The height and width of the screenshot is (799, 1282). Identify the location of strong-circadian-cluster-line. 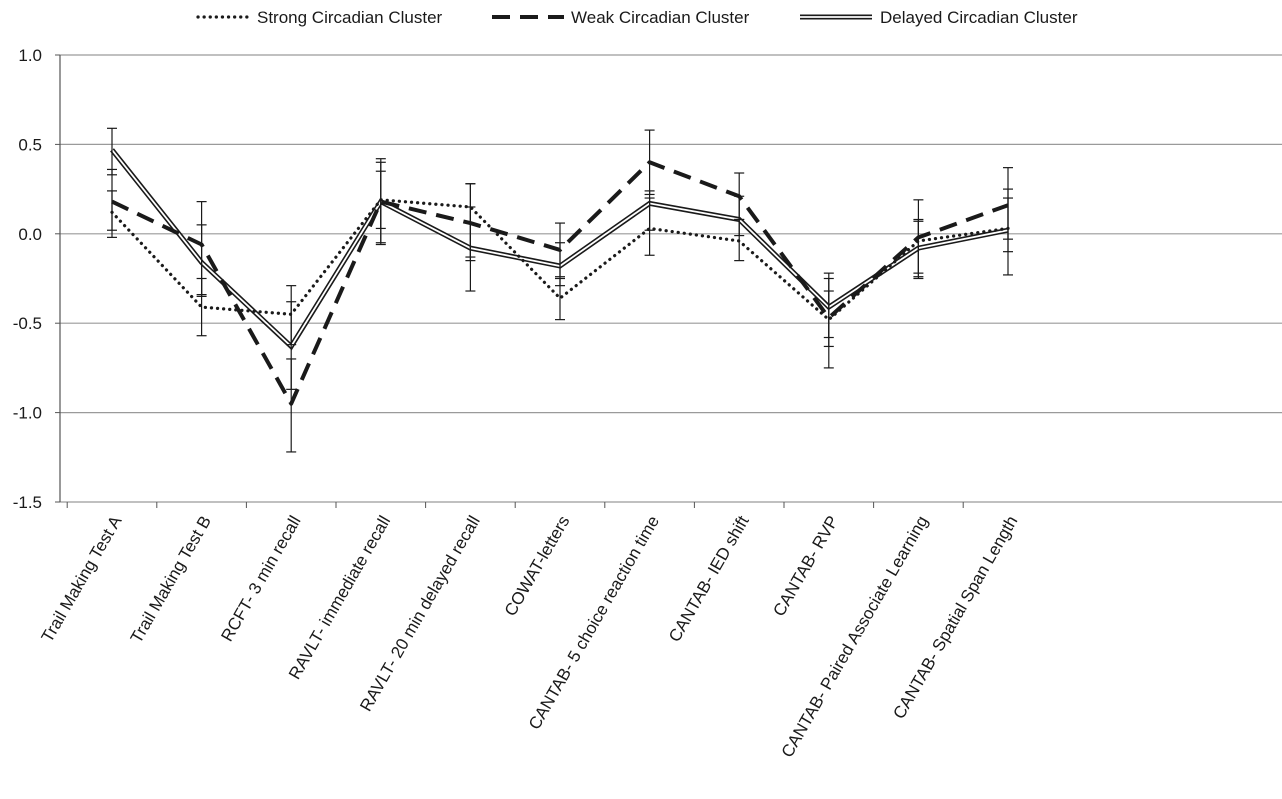
(560, 260).